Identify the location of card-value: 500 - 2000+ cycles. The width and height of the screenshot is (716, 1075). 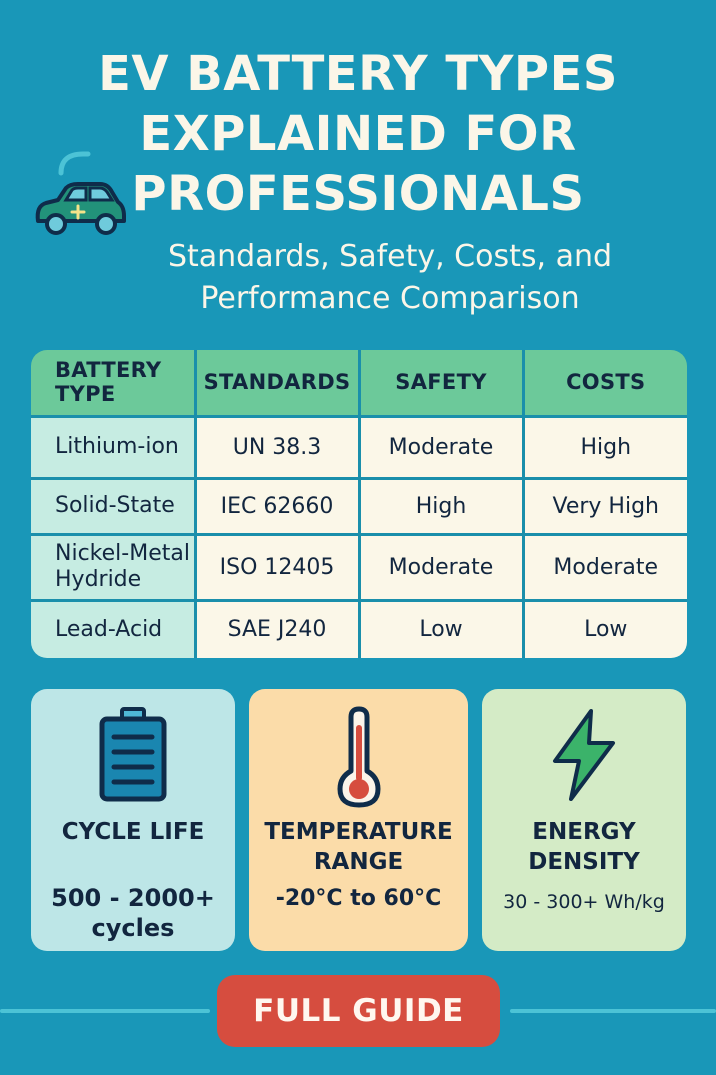
(133, 913).